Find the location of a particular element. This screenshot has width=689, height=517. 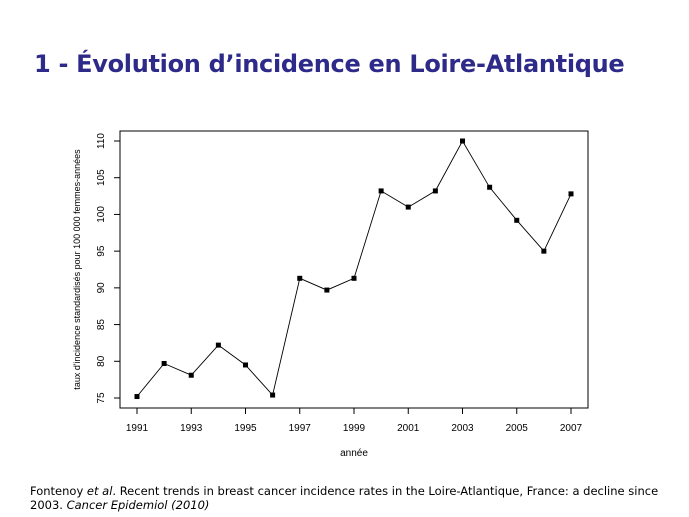

y-tick-label: 100 is located at coordinates (101, 214).